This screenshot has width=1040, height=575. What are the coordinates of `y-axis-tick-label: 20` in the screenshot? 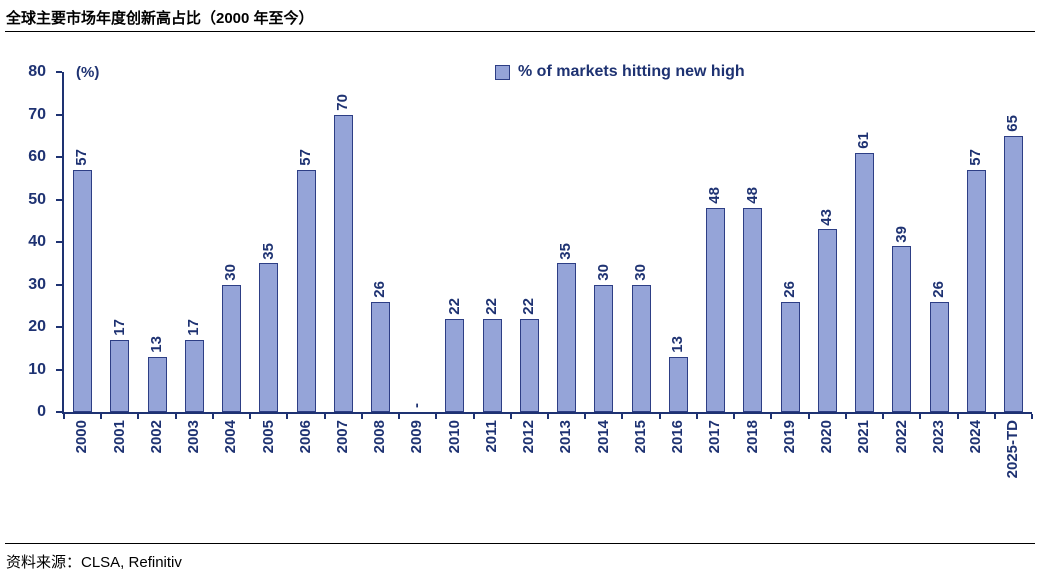 It's located at (37, 326).